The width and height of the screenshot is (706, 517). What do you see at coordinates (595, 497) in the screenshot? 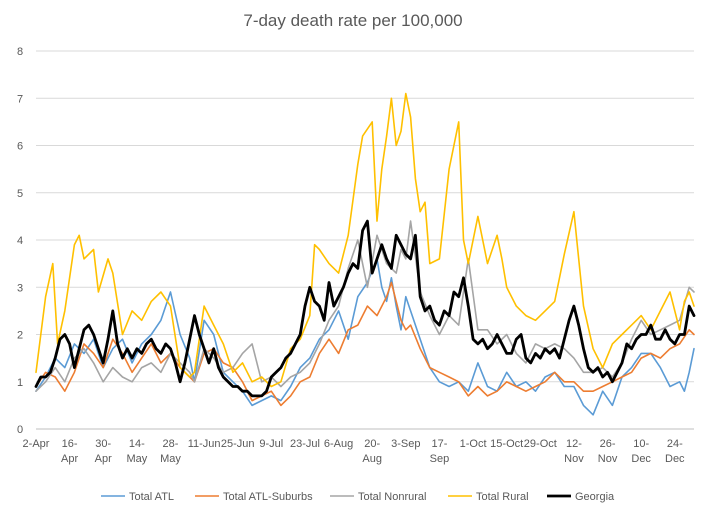
I see `legend-label: Georgia` at bounding box center [595, 497].